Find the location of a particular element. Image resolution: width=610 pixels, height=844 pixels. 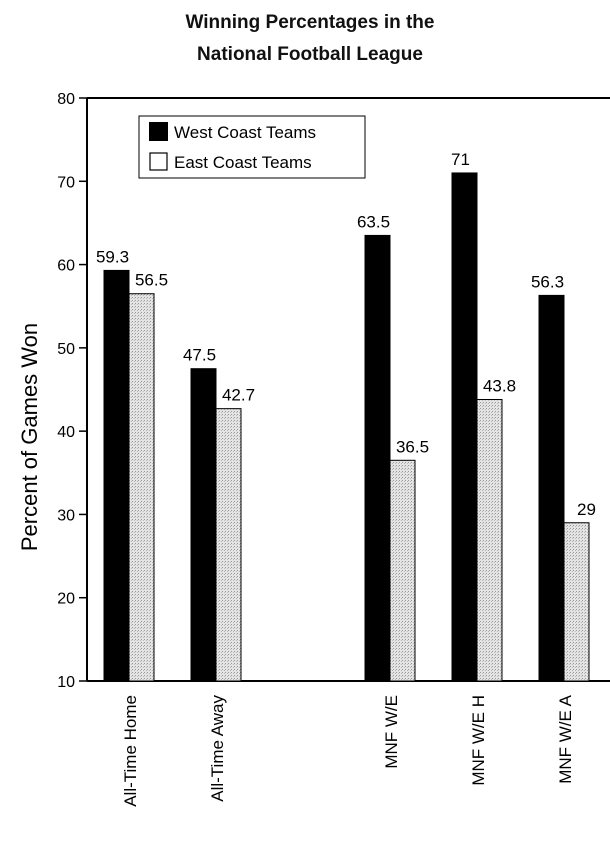

data-label-east-coast: 29 is located at coordinates (586, 509).